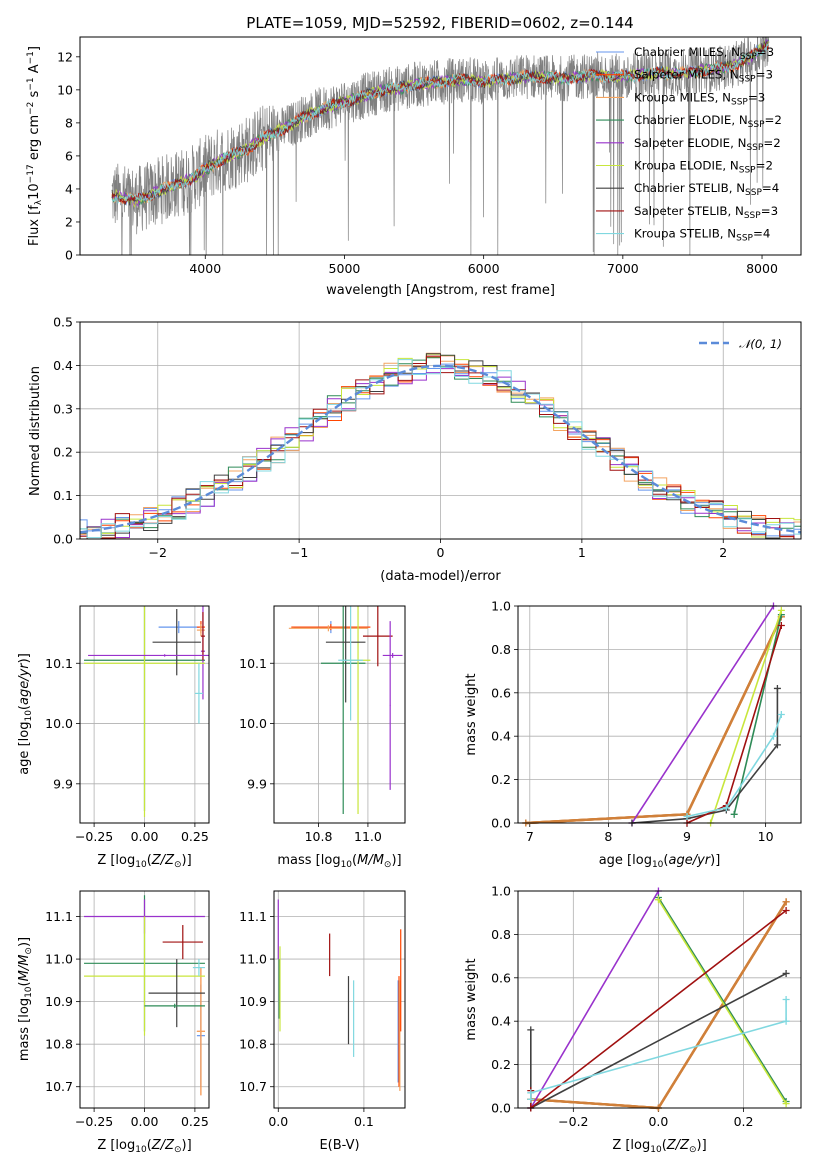 The height and width of the screenshot is (1170, 819). What do you see at coordinates (623, 268) in the screenshot?
I see `x-tick-label: 7000` at bounding box center [623, 268].